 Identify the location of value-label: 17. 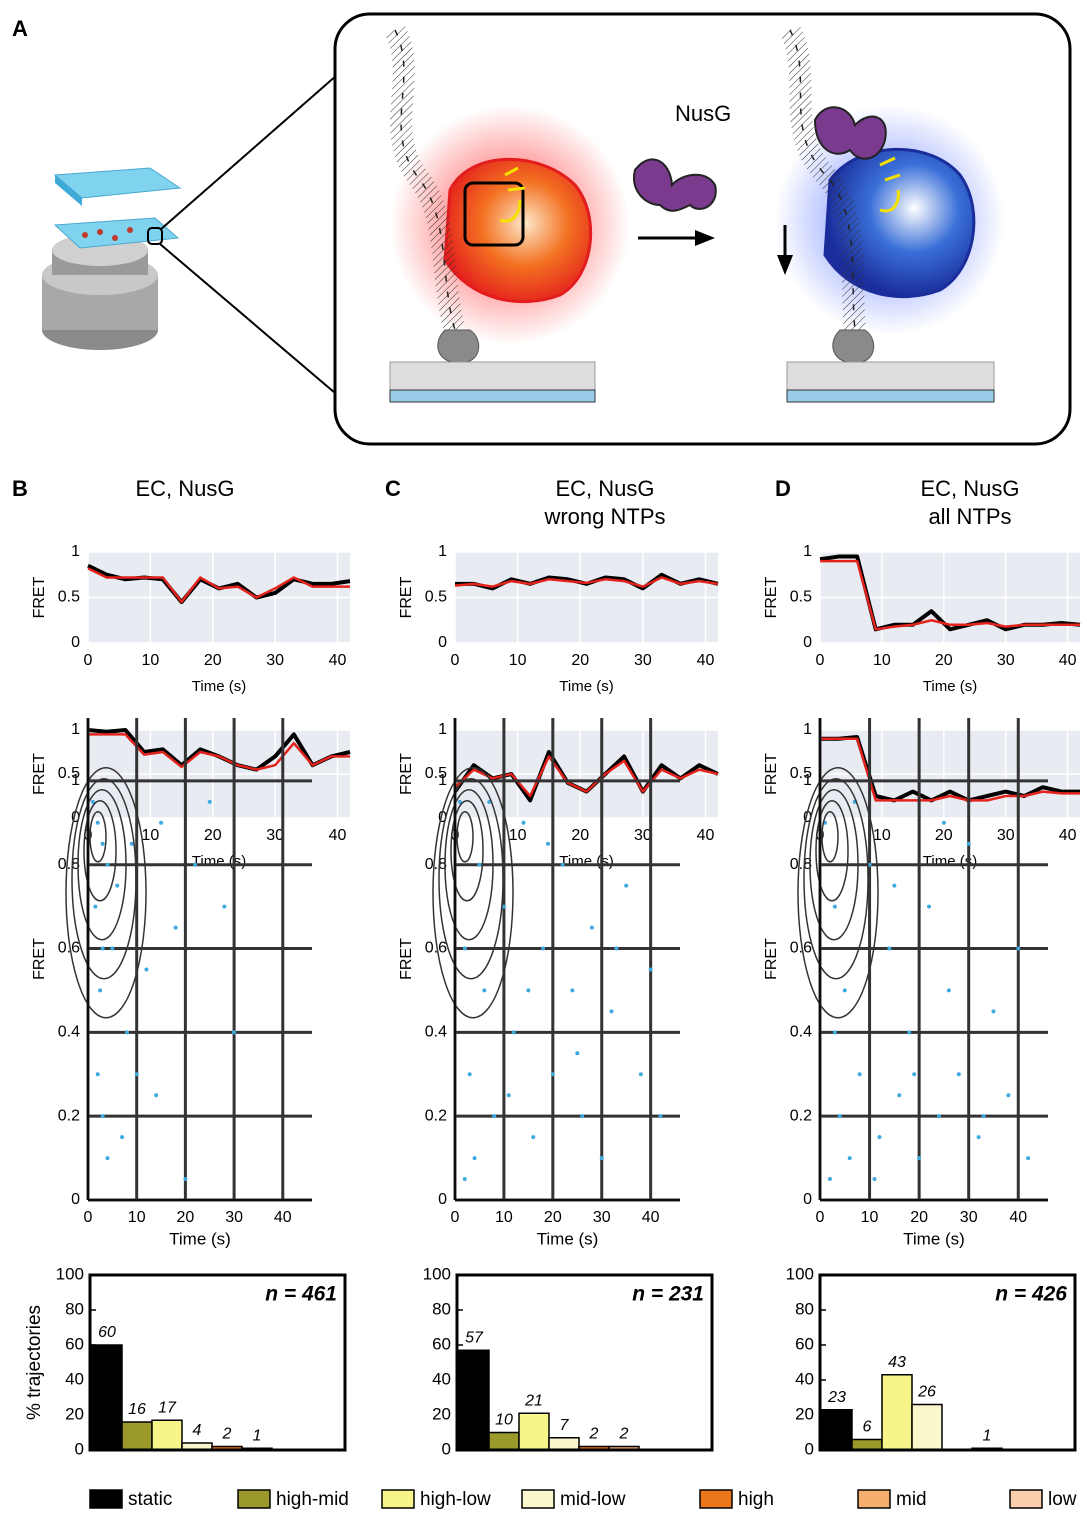
(167, 1407).